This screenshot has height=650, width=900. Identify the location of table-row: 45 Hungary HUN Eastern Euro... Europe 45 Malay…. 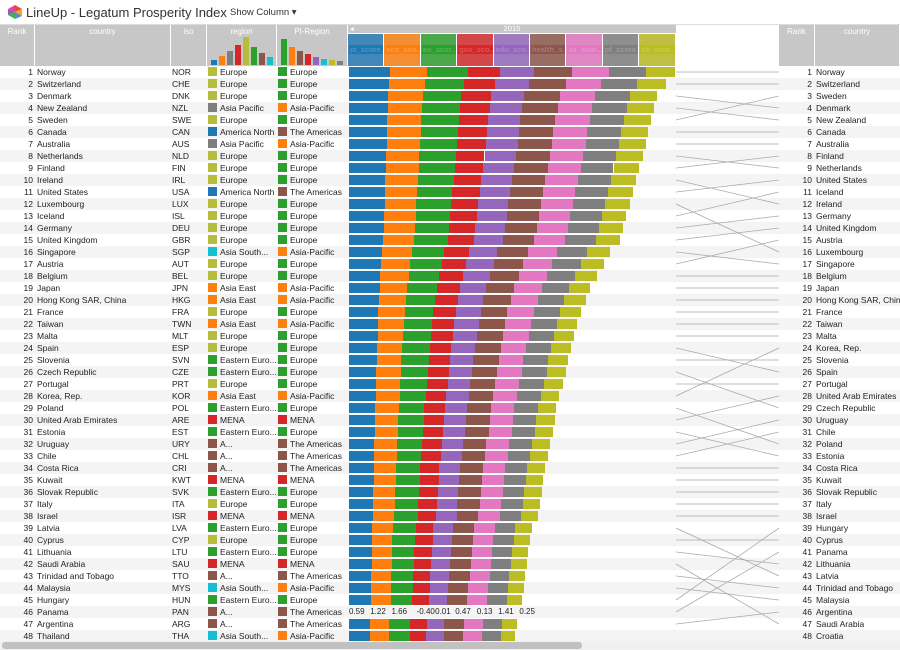
(450, 600).